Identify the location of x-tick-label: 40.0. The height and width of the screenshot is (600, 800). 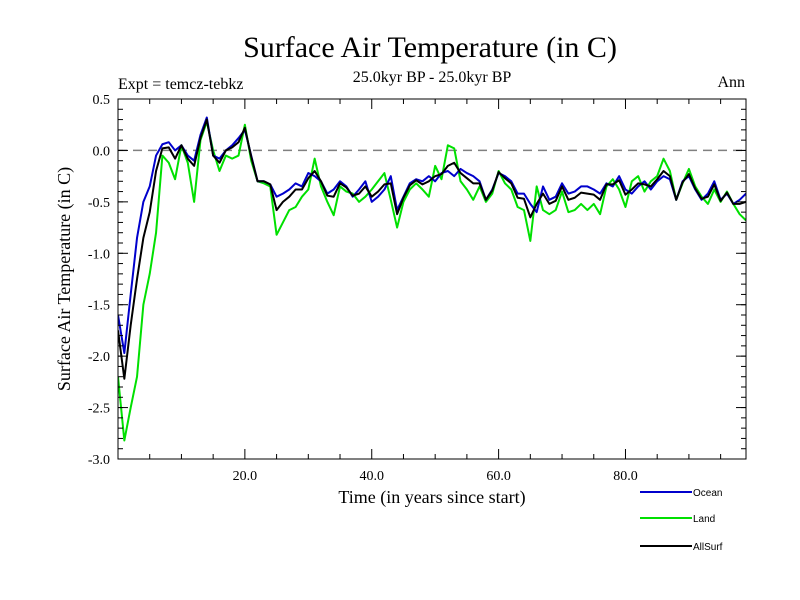
(371, 476).